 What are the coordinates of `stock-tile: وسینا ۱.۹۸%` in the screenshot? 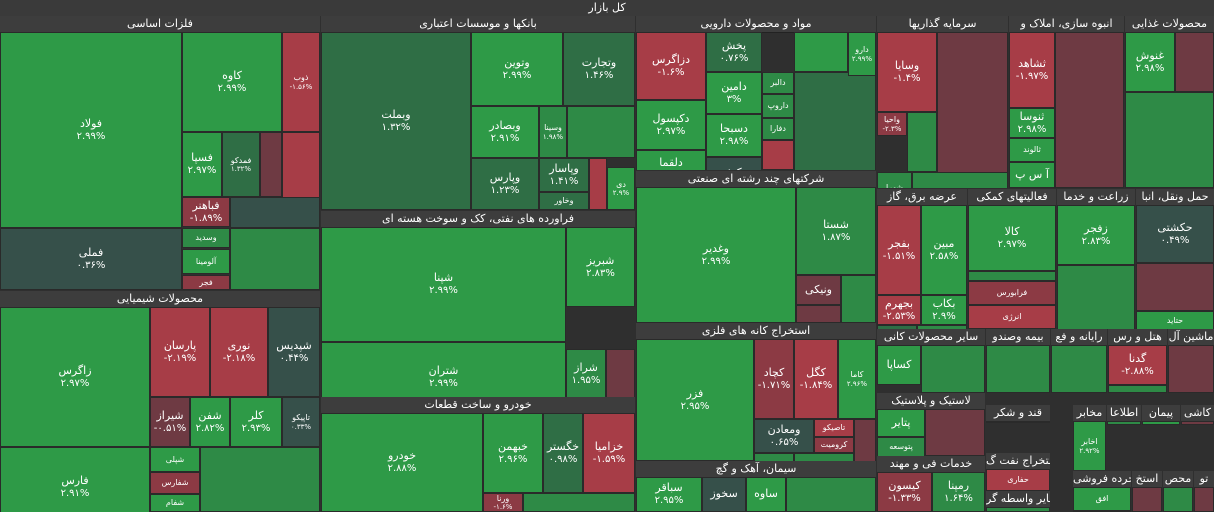 It's located at (553, 132).